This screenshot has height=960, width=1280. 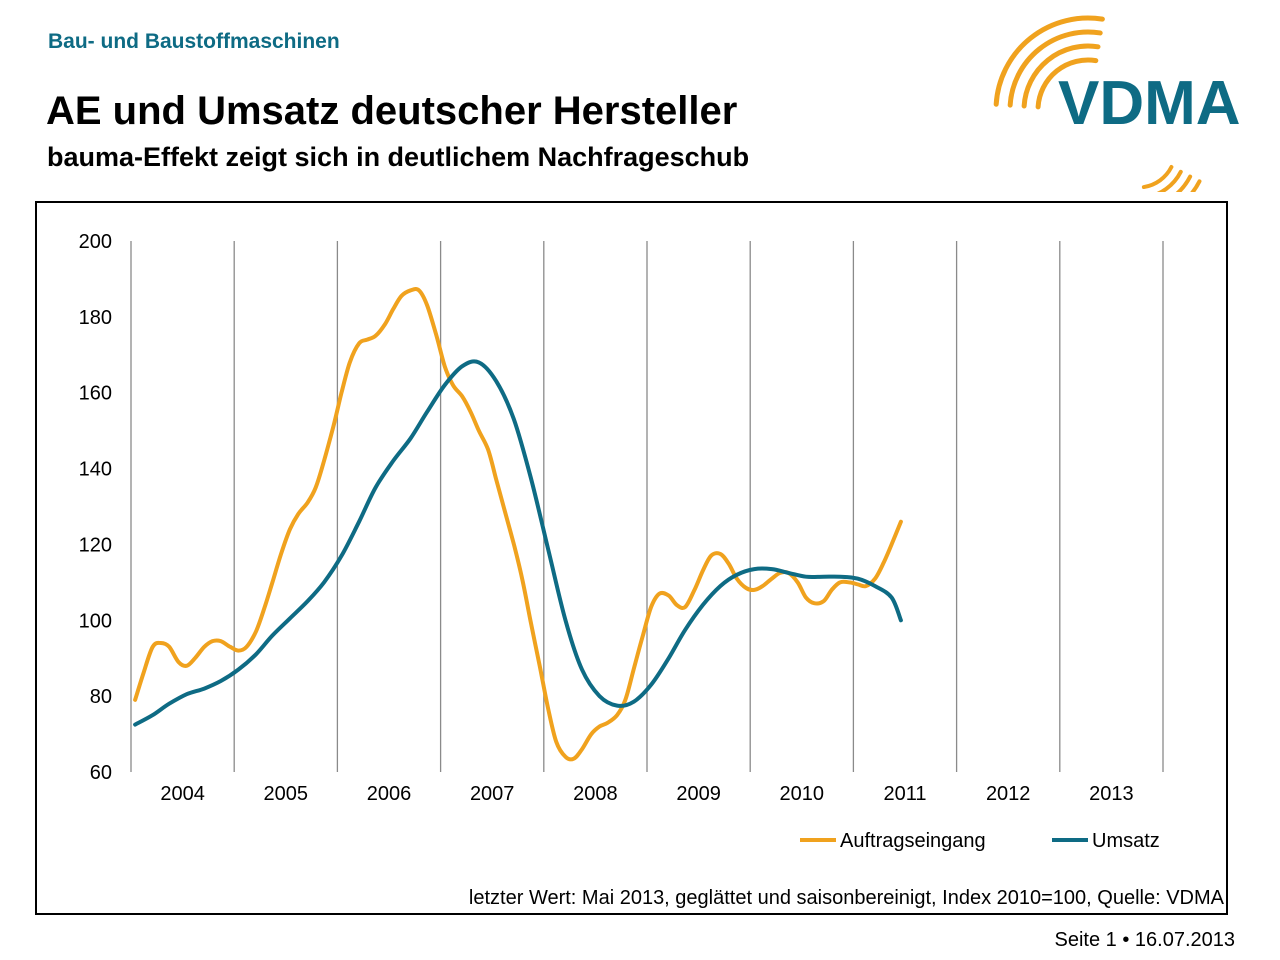 I want to click on y-tick-label: 120, so click(x=95, y=545).